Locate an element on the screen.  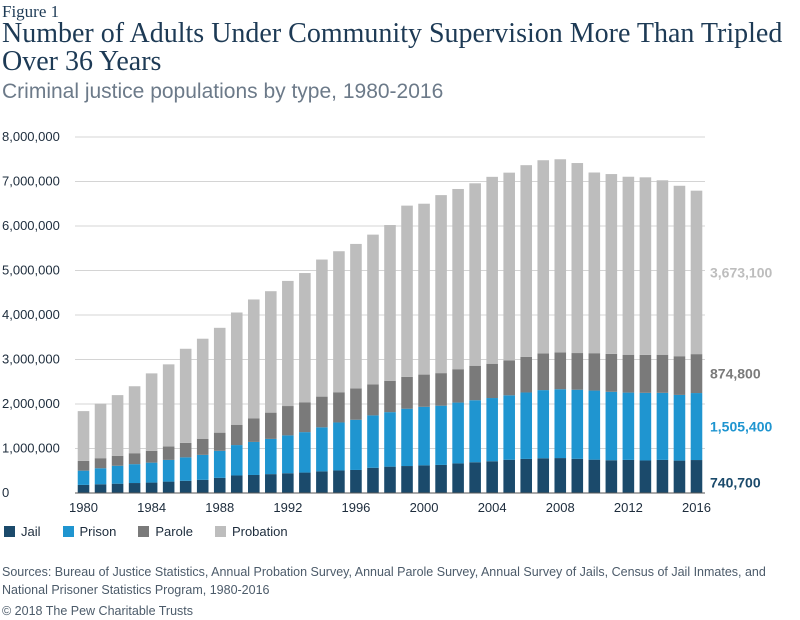
bar-parole-2007 is located at coordinates (543, 372).